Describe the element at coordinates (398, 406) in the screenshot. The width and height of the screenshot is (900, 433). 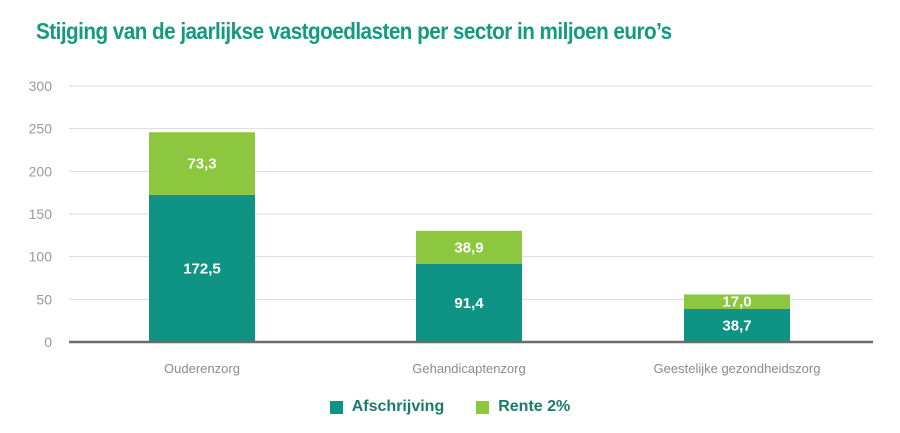
I see `legend-label: Afschrijving` at that location.